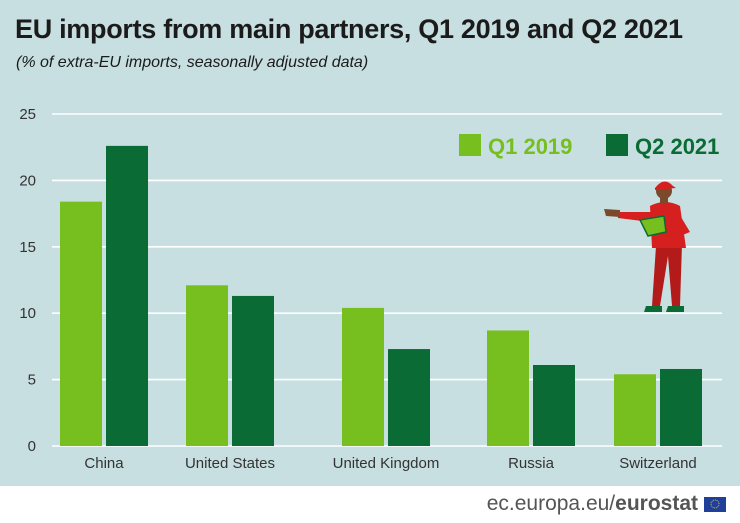  I want to click on source-footer: ec.europa.eu/eurostat, so click(606, 504).